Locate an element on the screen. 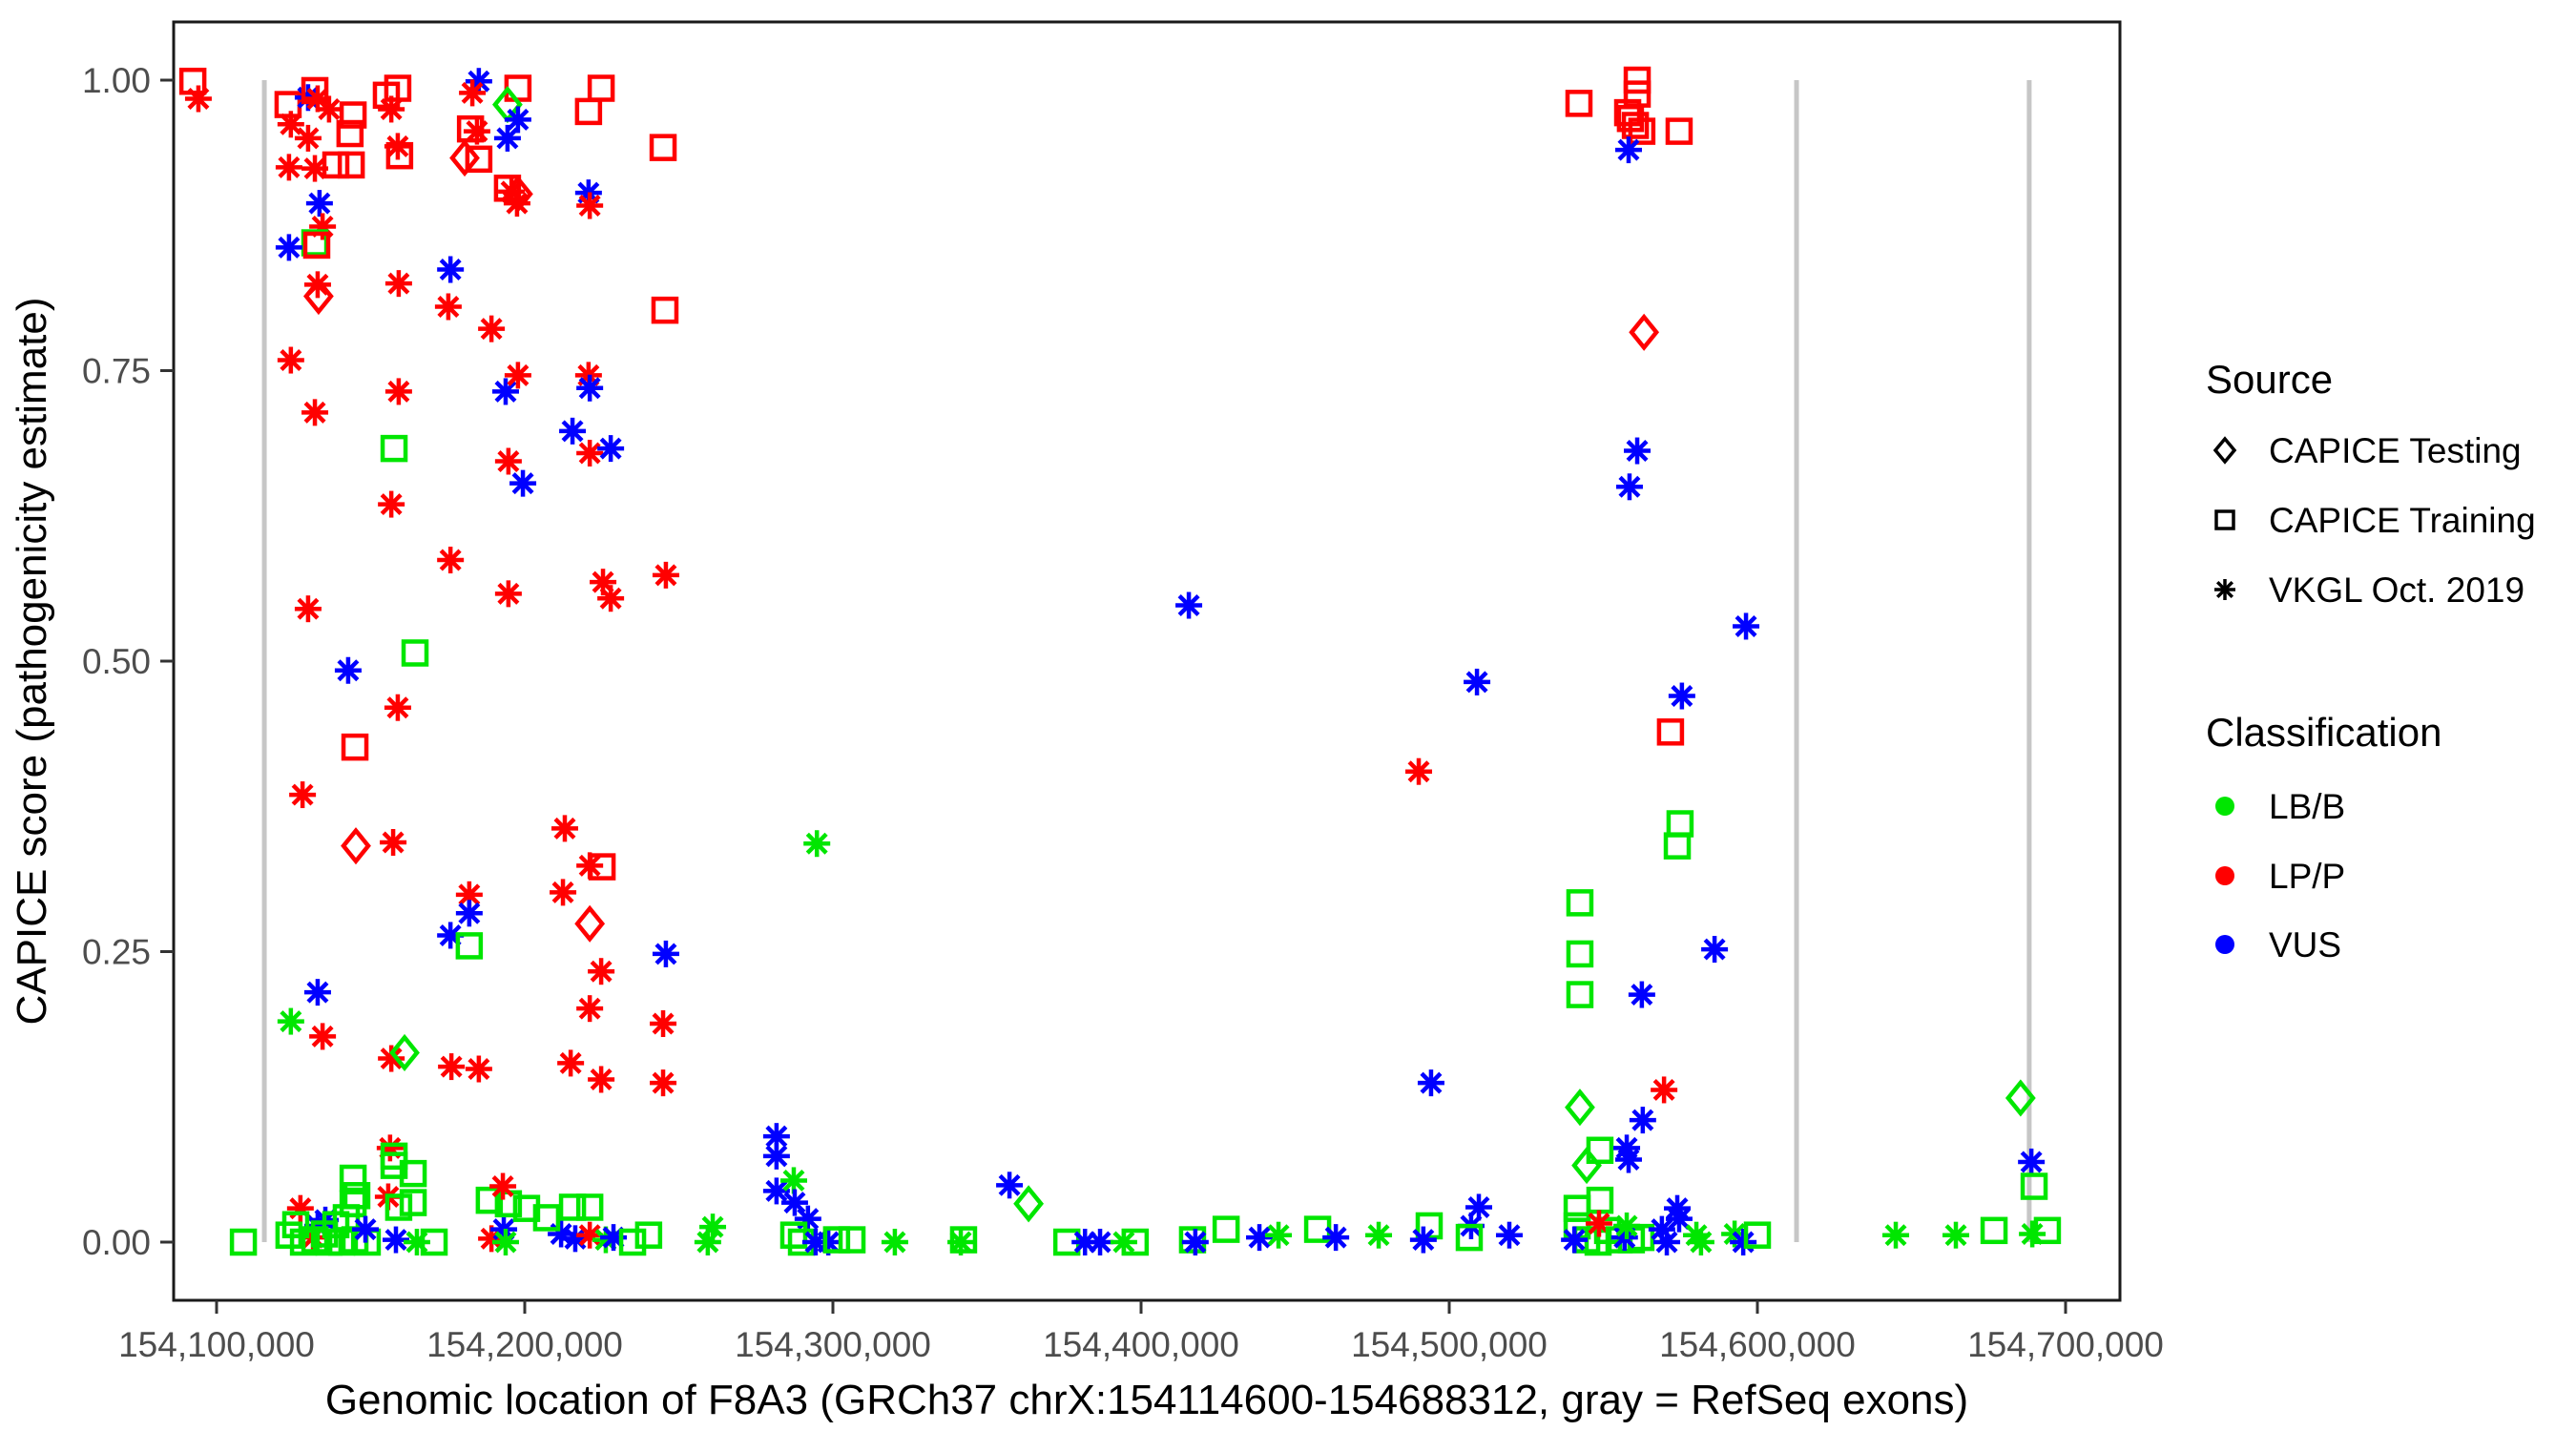 The image size is (2576, 1431). legend-key-asterisk-icon is located at coordinates (2224, 590).